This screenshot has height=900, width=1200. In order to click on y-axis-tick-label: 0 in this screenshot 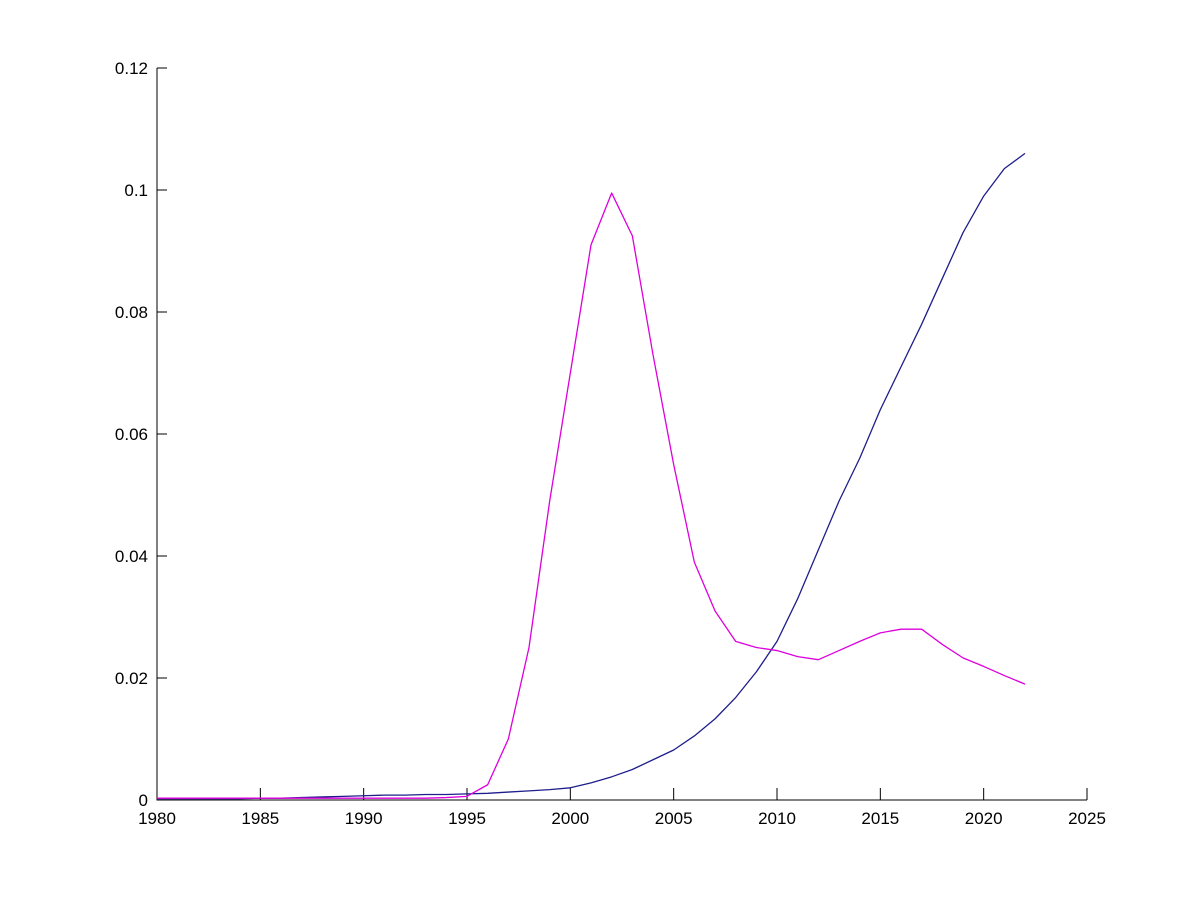, I will do `click(143, 800)`.